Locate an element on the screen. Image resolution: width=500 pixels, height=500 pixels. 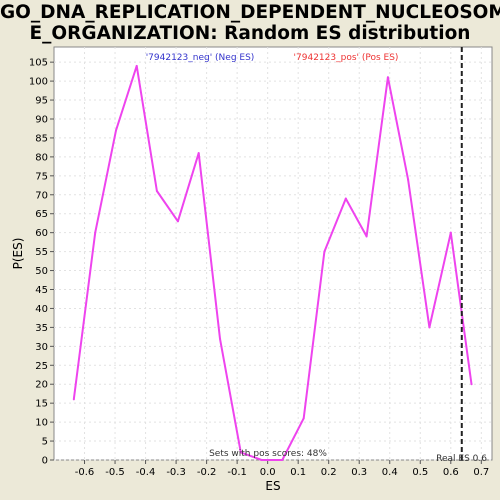
y-tick-label: 75 is located at coordinates (41, 176).